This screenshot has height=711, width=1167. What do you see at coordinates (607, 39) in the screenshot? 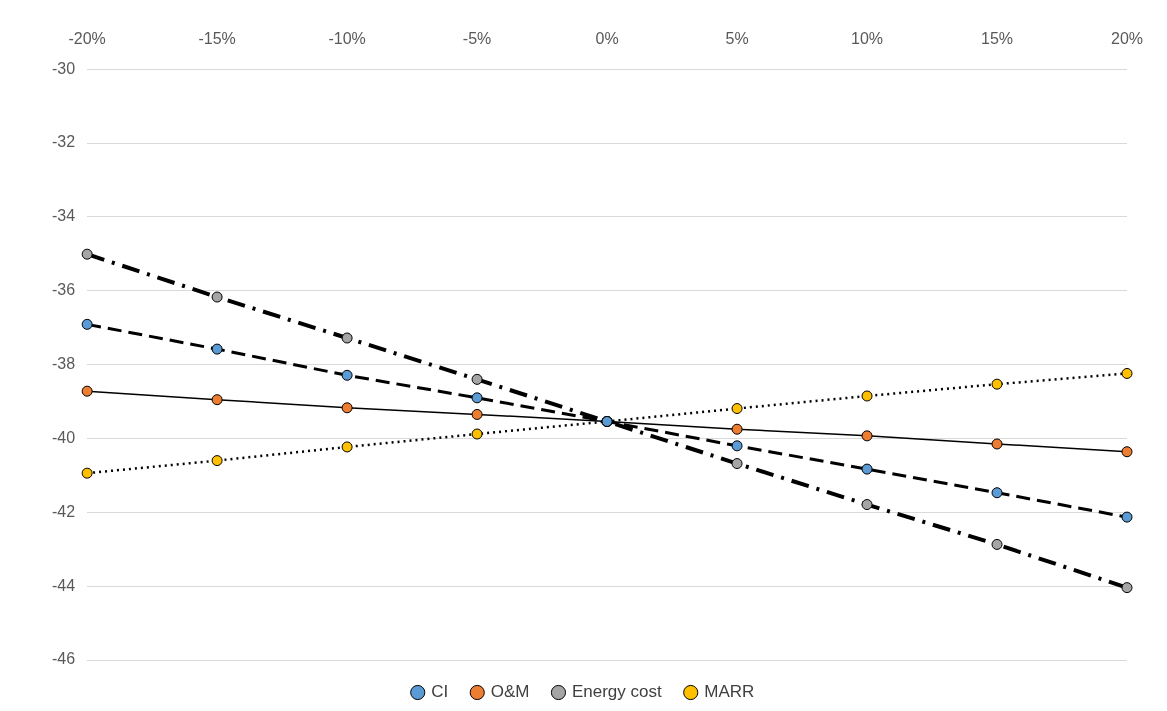
I see `x-tick-label: 0%` at bounding box center [607, 39].